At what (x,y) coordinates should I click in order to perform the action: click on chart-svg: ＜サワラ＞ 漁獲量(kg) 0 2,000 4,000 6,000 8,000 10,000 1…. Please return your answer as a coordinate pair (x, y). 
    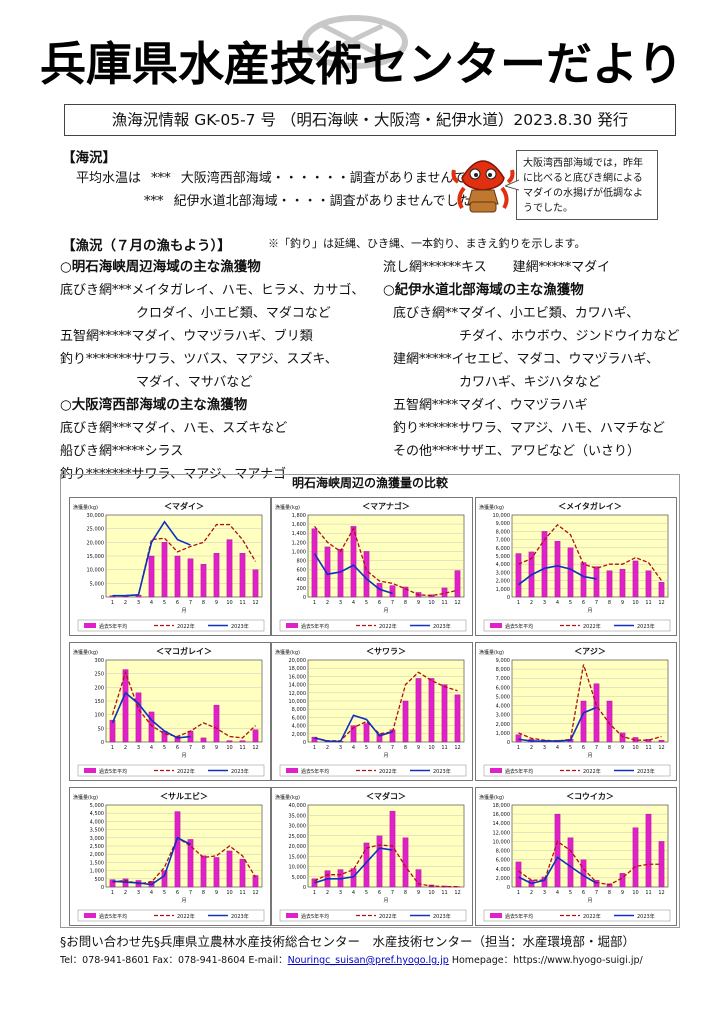
    Looking at the image, I should click on (371, 712).